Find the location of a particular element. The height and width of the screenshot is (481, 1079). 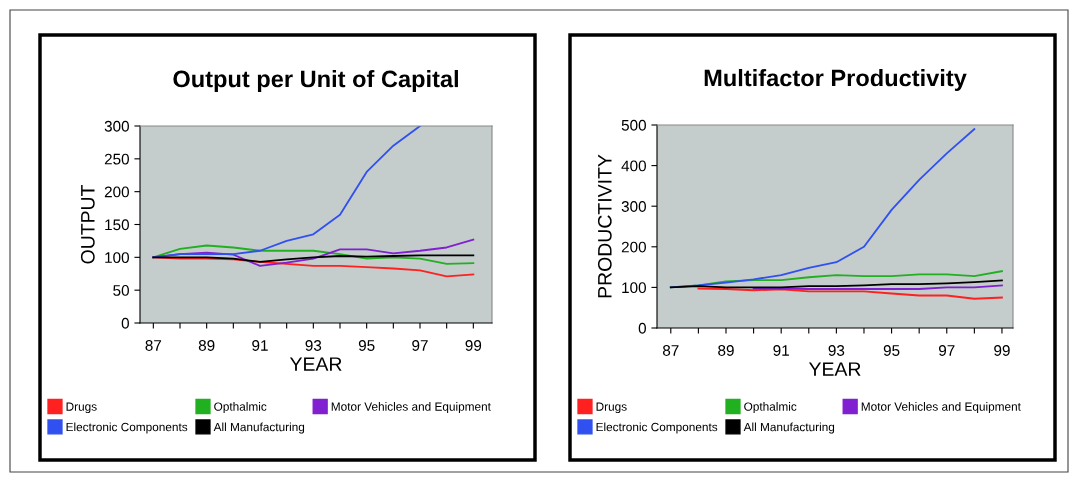

y-tick-label: 500 is located at coordinates (633, 125).